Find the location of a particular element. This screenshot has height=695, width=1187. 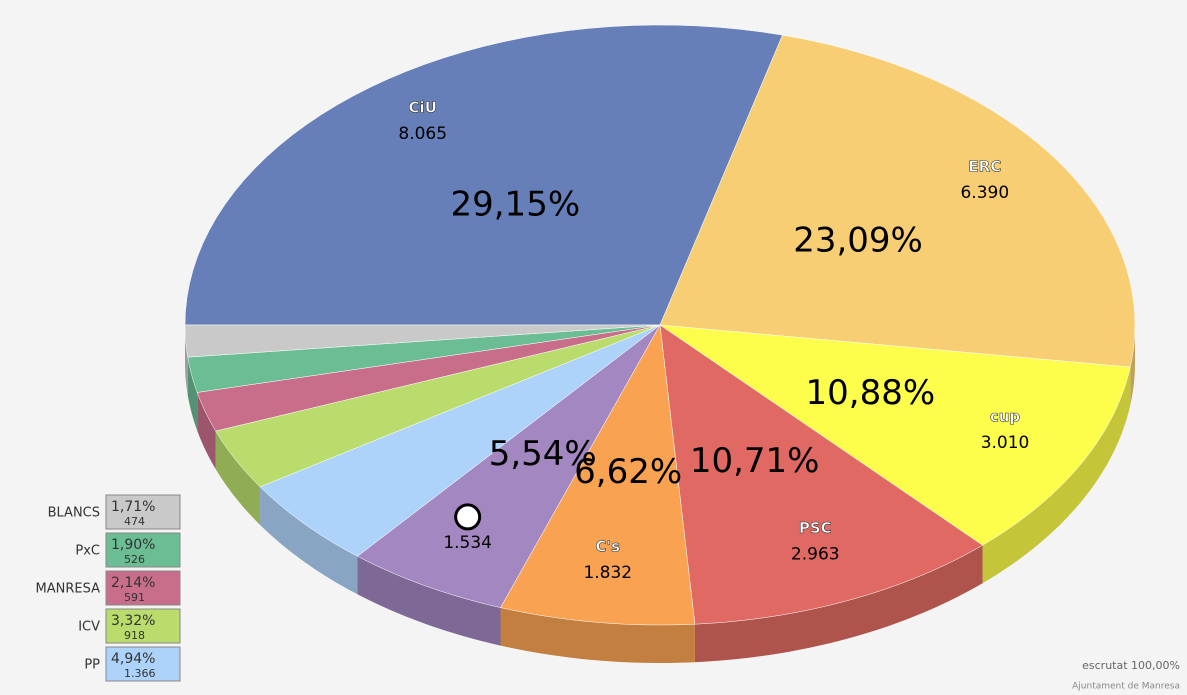

legend-name: BLANCS is located at coordinates (74, 513).